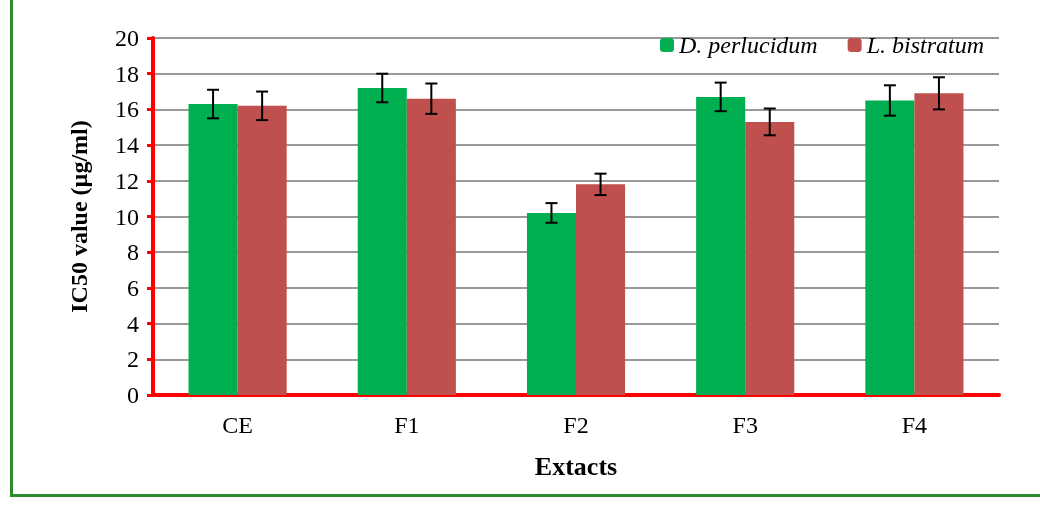 The height and width of the screenshot is (507, 1040). Describe the element at coordinates (747, 45) in the screenshot. I see `legend-label: D. perlucidum` at that location.